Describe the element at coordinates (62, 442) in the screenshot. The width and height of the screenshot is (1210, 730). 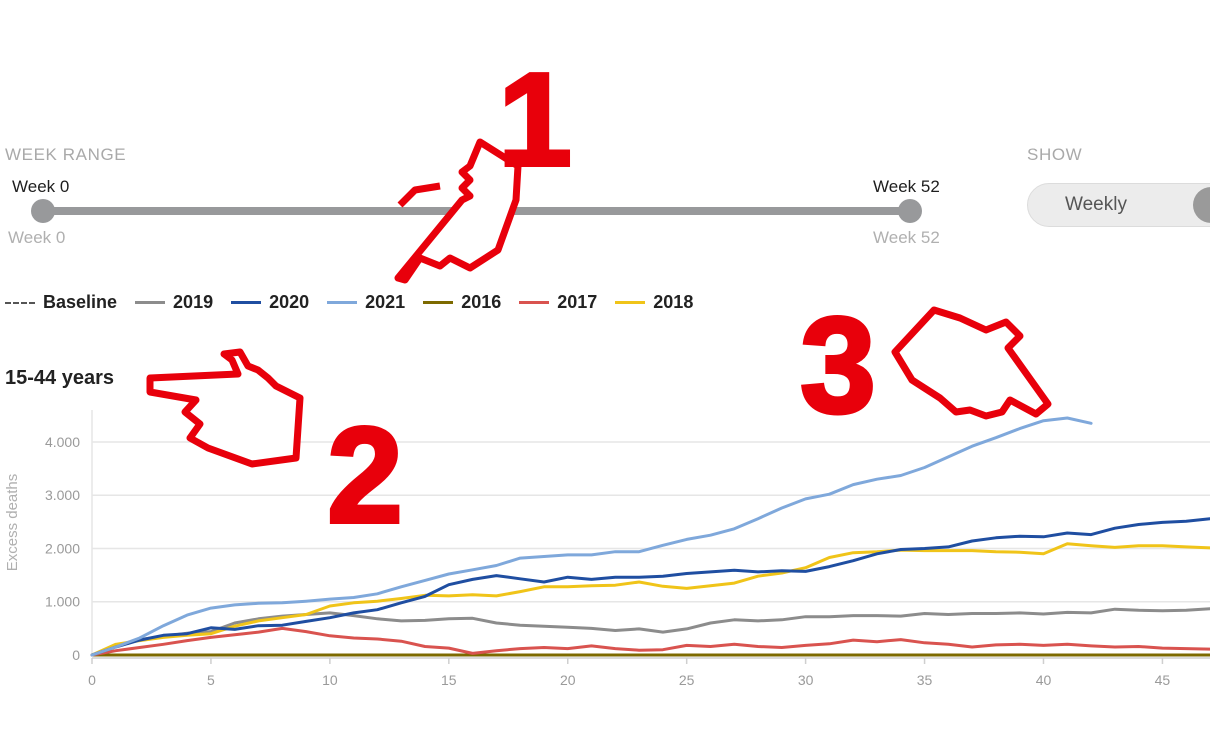
I see `y-tick-label: 4.000` at that location.